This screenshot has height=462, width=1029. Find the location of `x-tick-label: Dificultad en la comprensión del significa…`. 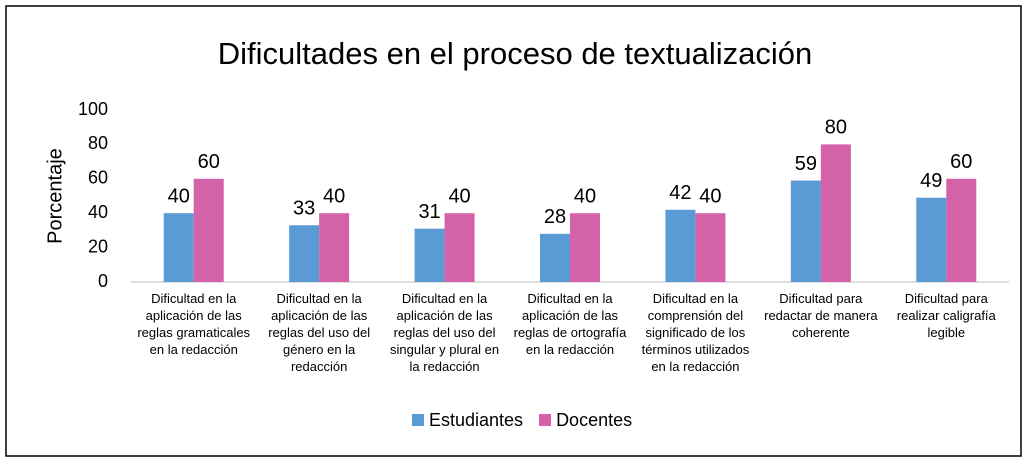

x-tick-label: Dificultad en la comprensión del significa… is located at coordinates (696, 332).